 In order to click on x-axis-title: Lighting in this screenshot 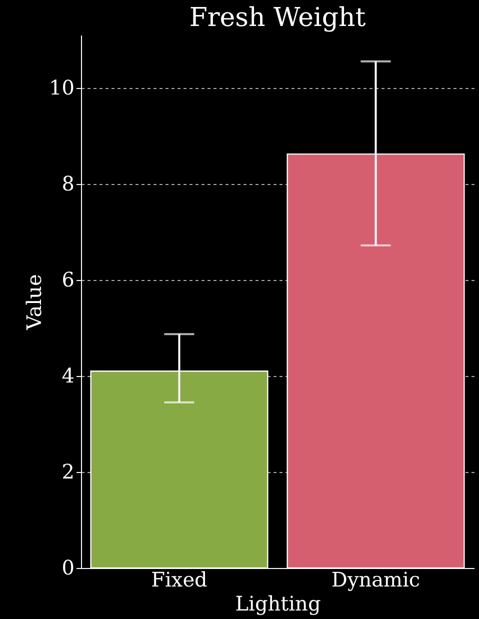, I will do `click(278, 604)`.